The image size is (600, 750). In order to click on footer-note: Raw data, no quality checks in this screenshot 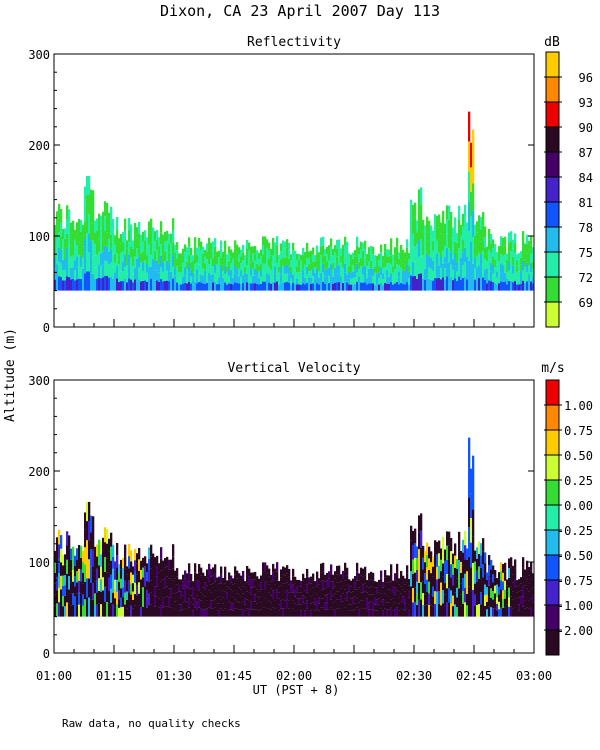, I will do `click(151, 723)`.